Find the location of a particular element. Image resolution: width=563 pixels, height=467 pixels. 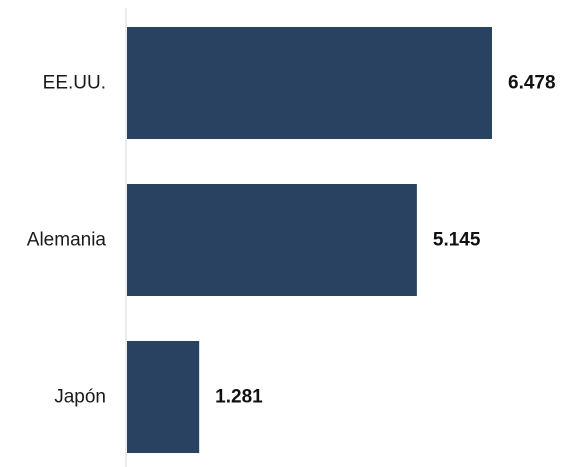

category-label-2: Japón is located at coordinates (80, 397).